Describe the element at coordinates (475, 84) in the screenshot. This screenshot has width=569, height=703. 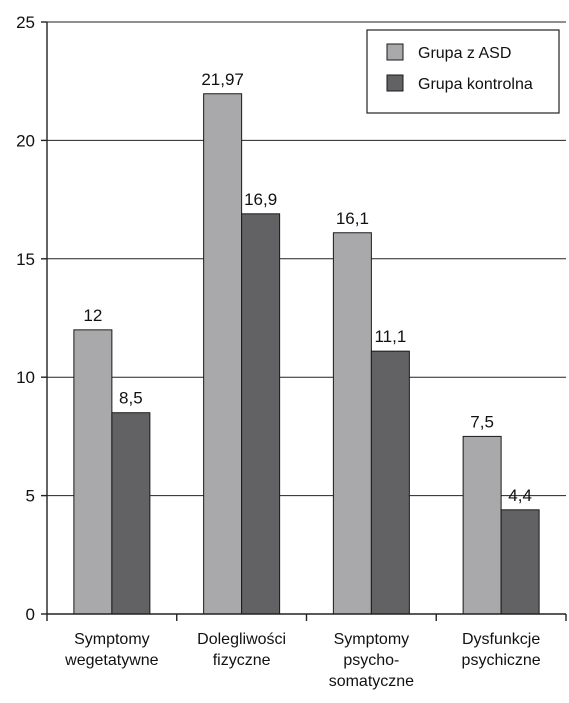
I see `legend-label: Grupa kontrolna` at that location.